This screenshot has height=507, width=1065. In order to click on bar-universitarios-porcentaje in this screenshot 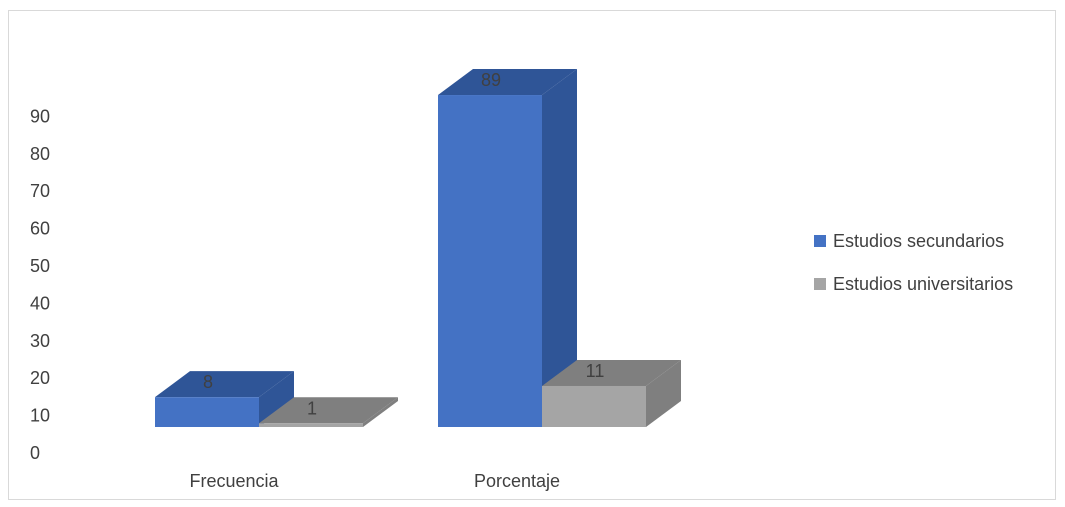, I will do `click(611, 393)`.